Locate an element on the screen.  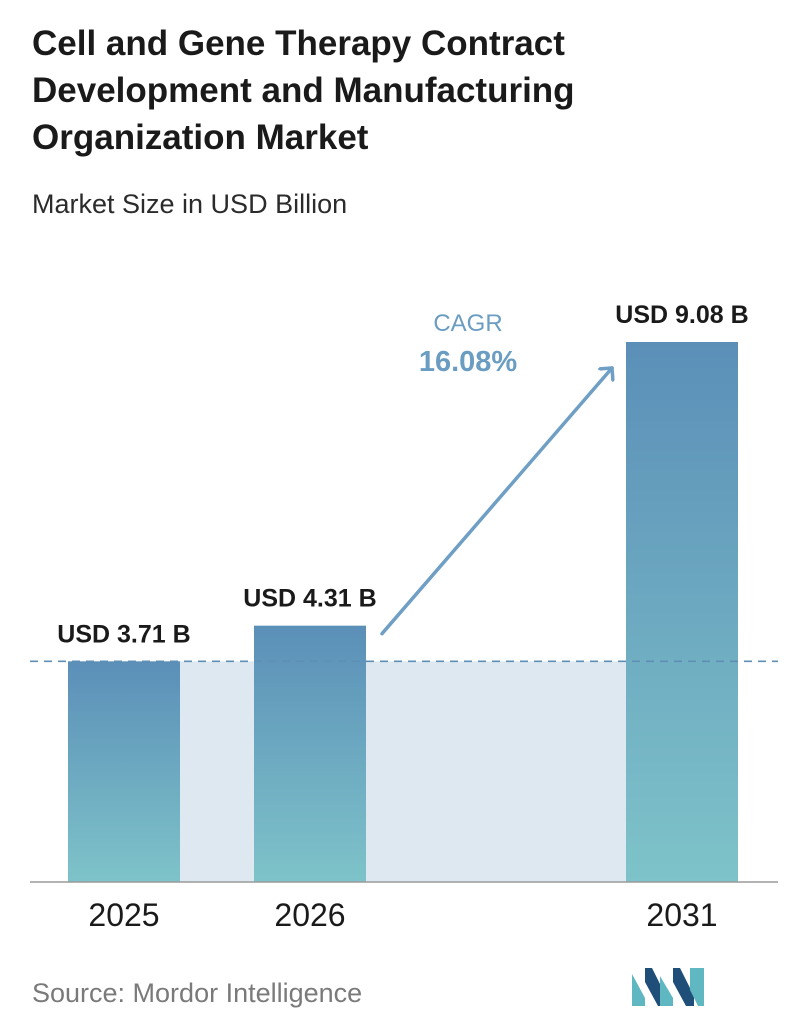
mordor-intelligence-logo-icon is located at coordinates (668, 987).